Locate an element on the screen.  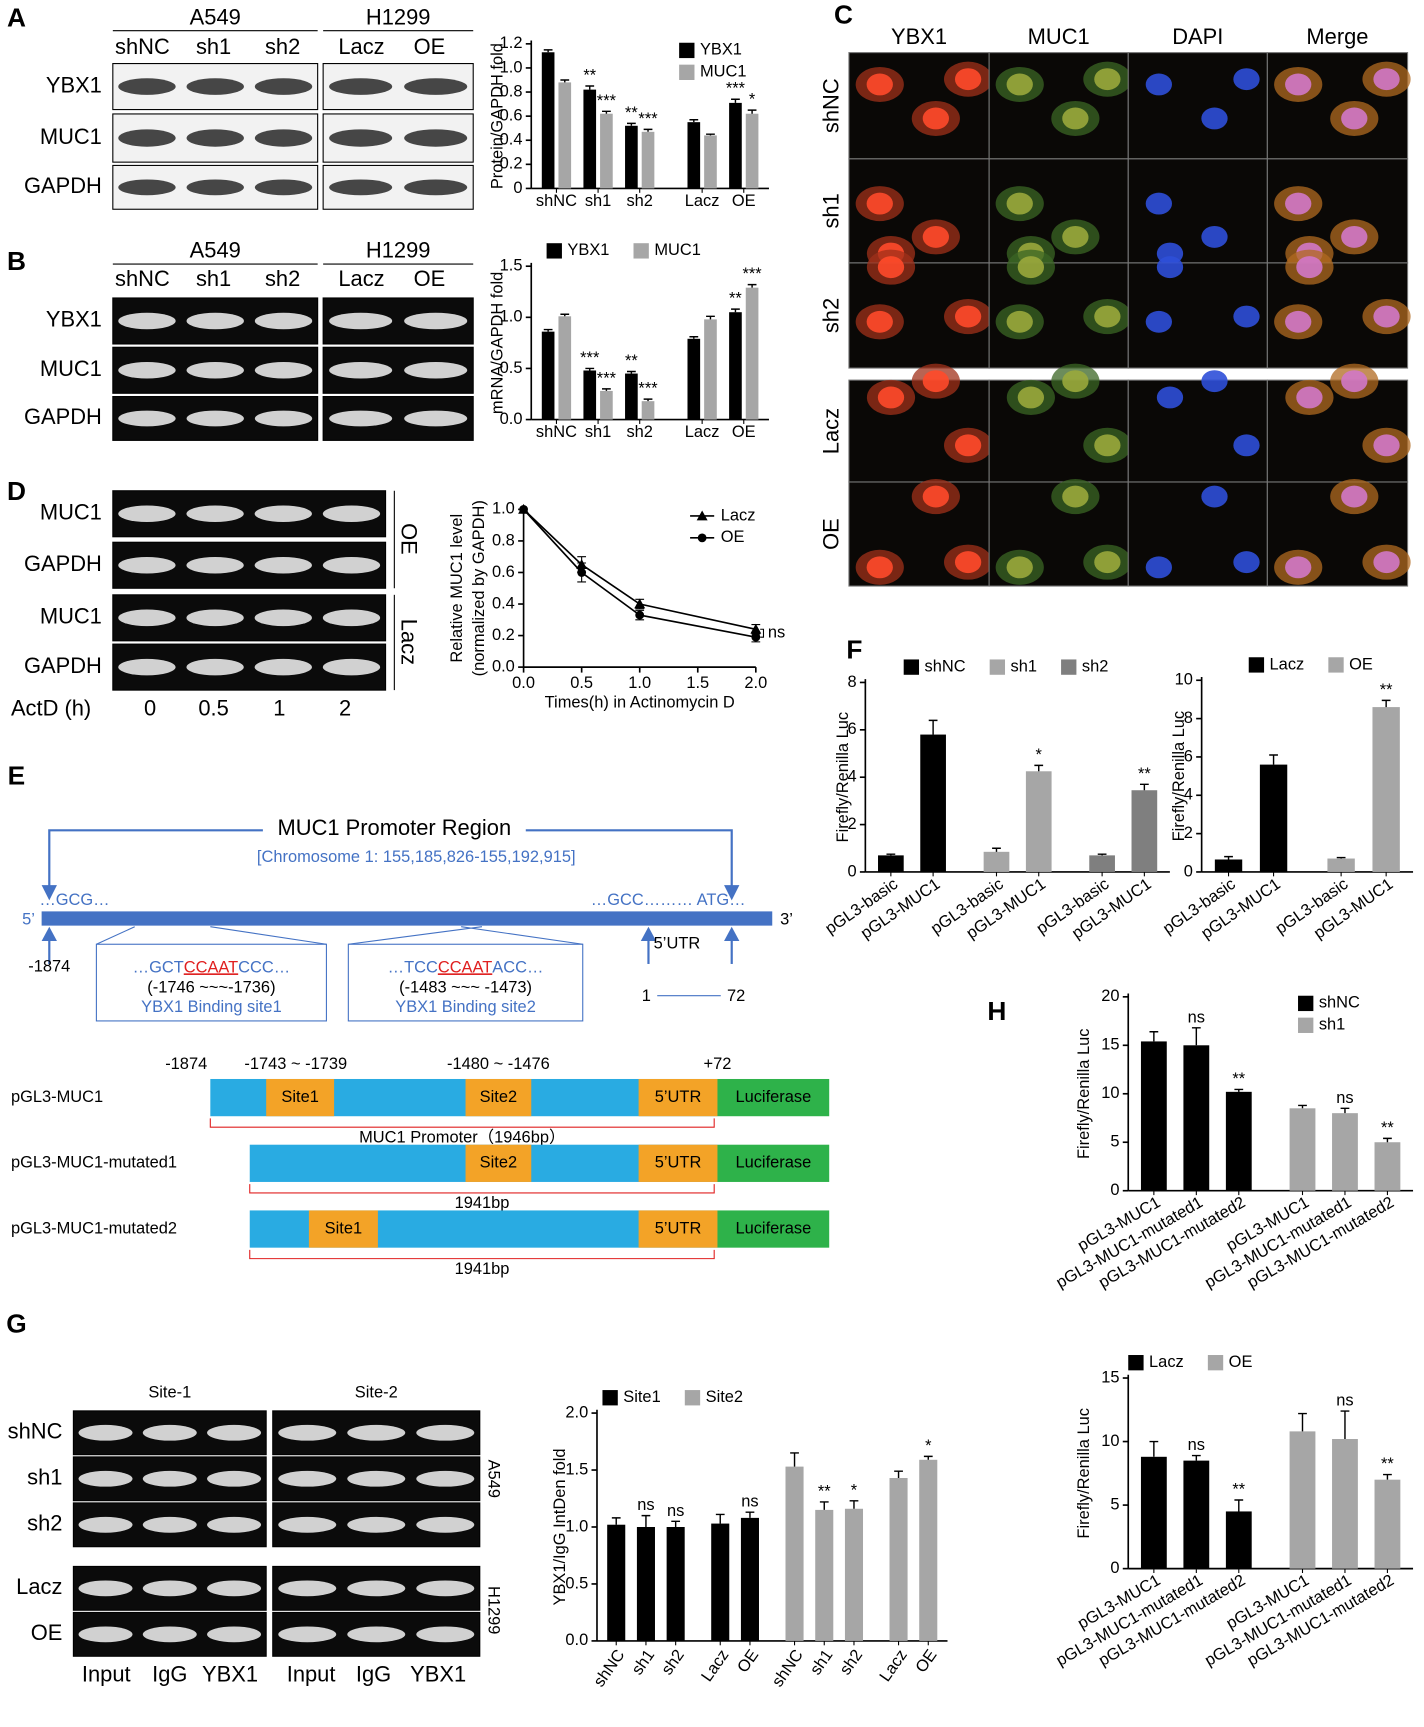
y-axis-label: Firefly/Renilla Luc is located at coordinates (1084, 1473).